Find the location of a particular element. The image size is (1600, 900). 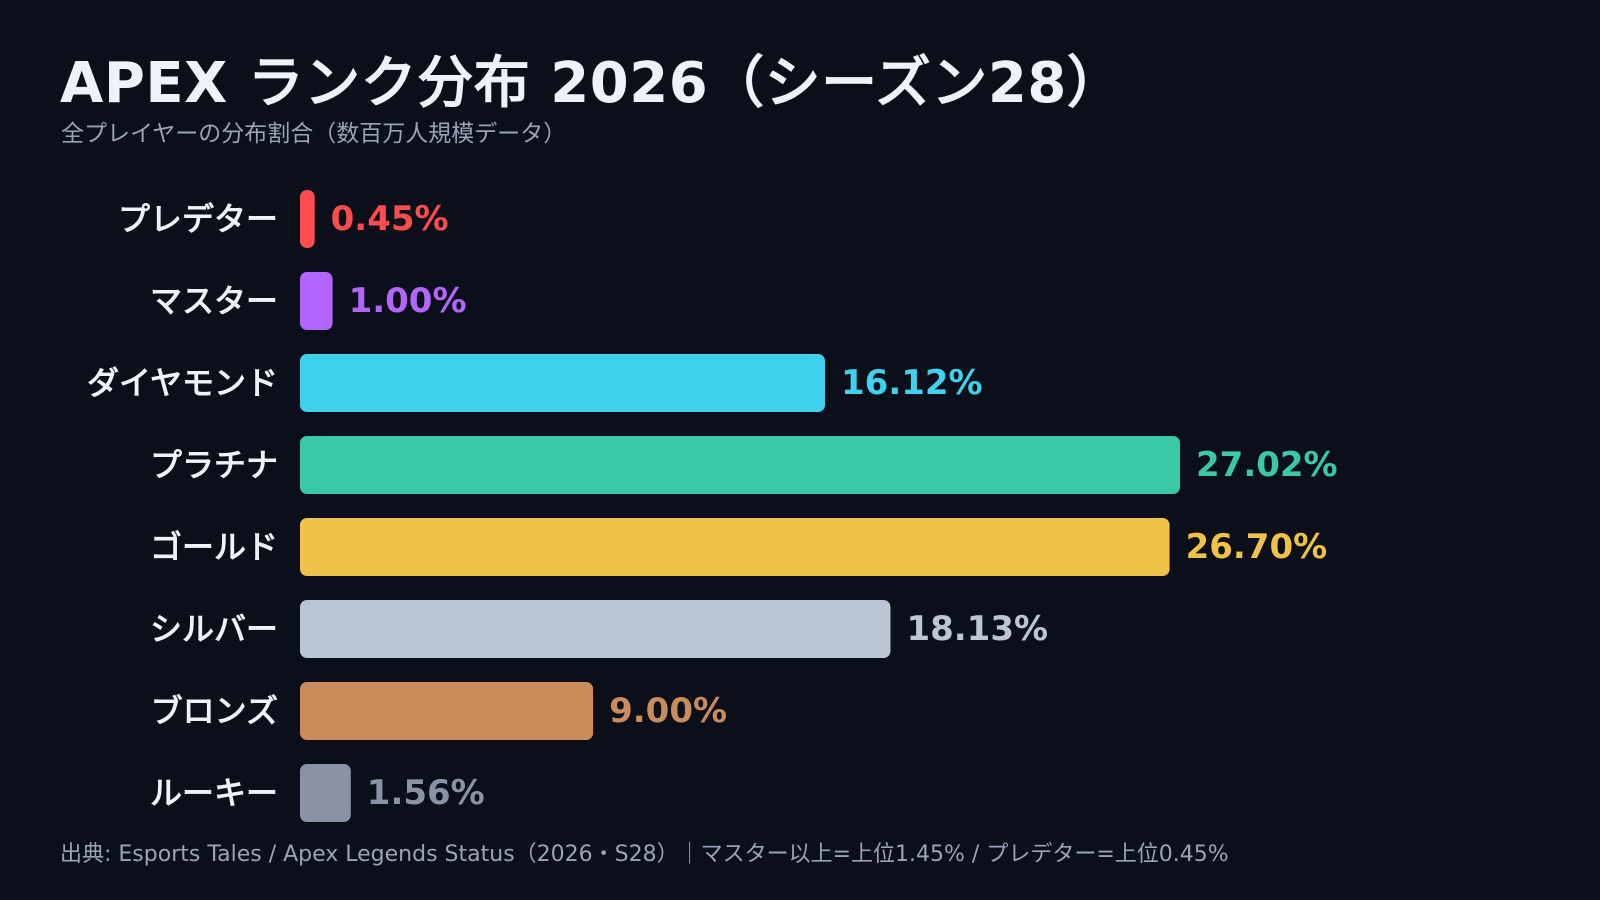

category-label: ブロンズ is located at coordinates (214, 711).